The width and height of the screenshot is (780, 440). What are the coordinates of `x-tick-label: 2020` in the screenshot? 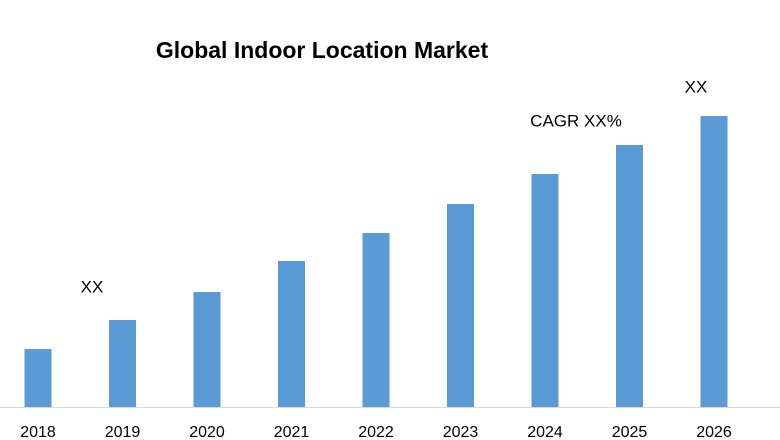 It's located at (207, 432).